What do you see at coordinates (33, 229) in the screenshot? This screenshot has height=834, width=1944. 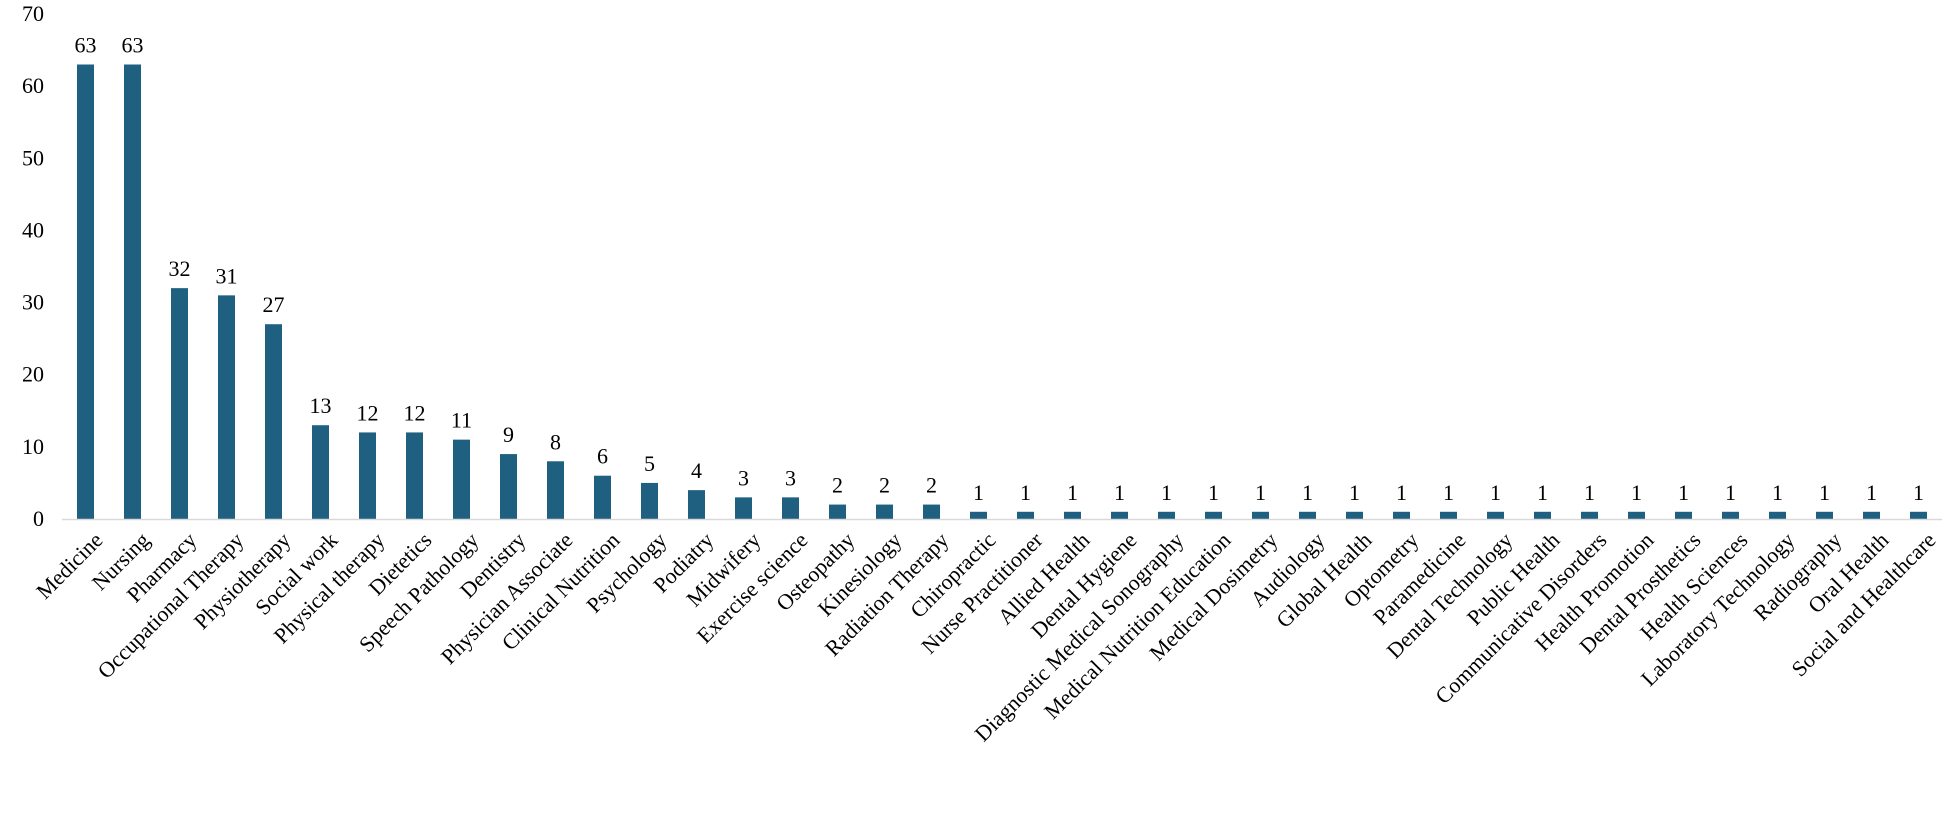 I see `y-tick-label: 40` at bounding box center [33, 229].